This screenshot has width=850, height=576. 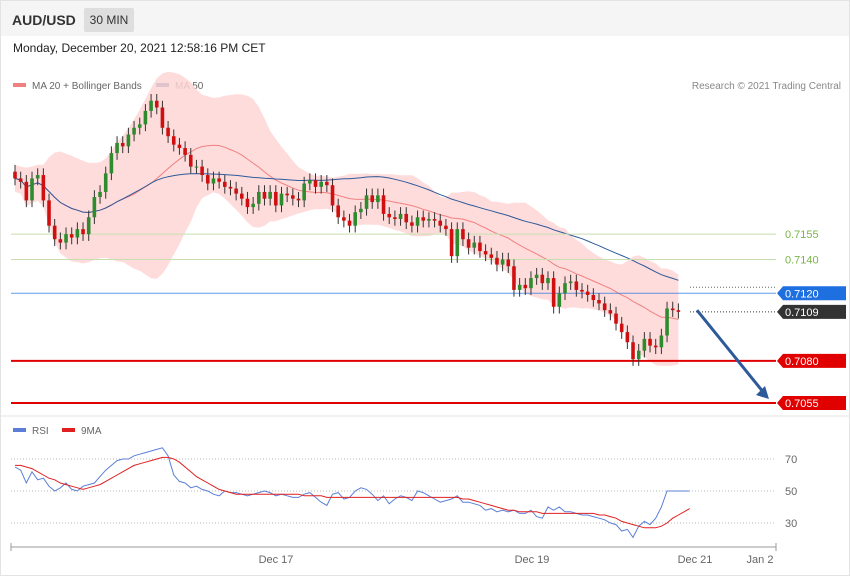 I want to click on resistance-tag, so click(x=811, y=293).